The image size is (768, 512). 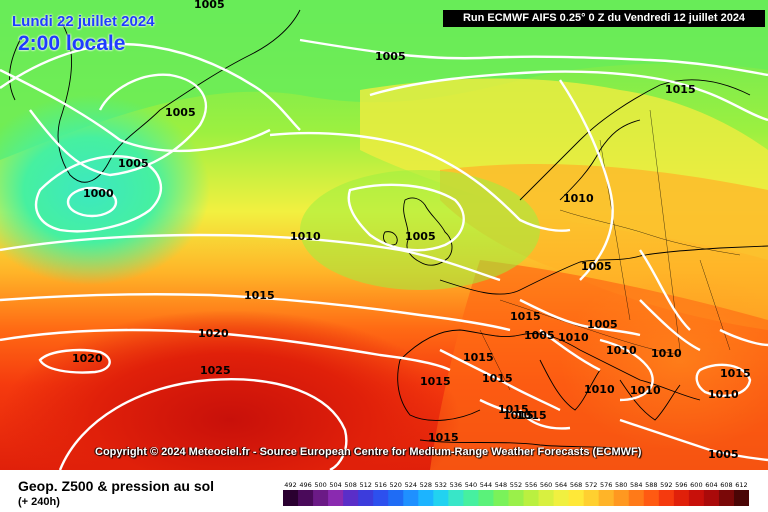 What do you see at coordinates (606, 485) in the screenshot?
I see `legend-value: 576` at bounding box center [606, 485].